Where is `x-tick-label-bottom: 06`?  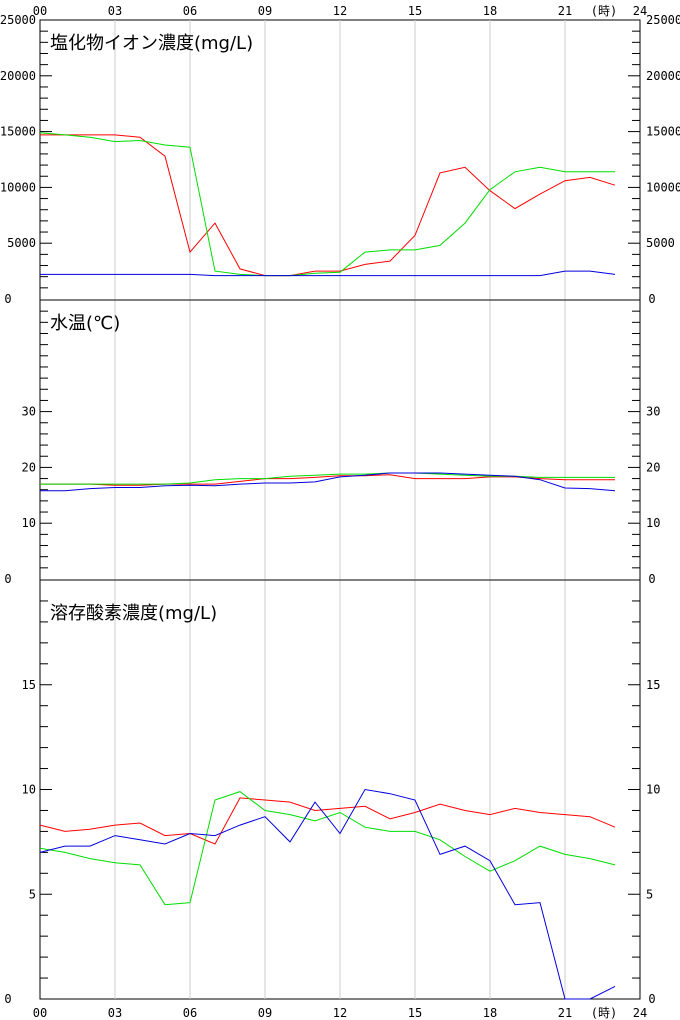 x-tick-label-bottom: 06 is located at coordinates (190, 1013).